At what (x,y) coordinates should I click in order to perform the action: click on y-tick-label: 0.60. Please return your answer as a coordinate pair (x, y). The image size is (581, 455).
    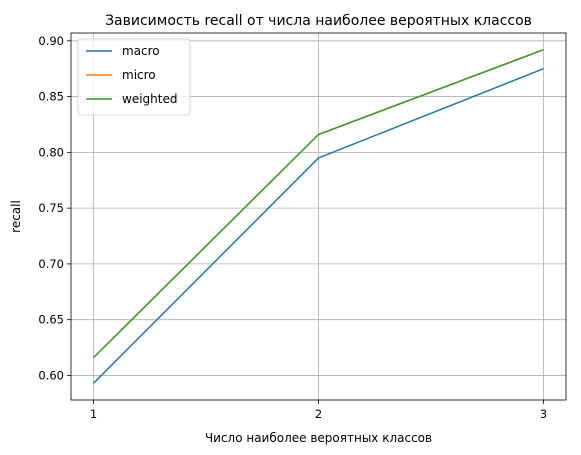
    Looking at the image, I should click on (51, 375).